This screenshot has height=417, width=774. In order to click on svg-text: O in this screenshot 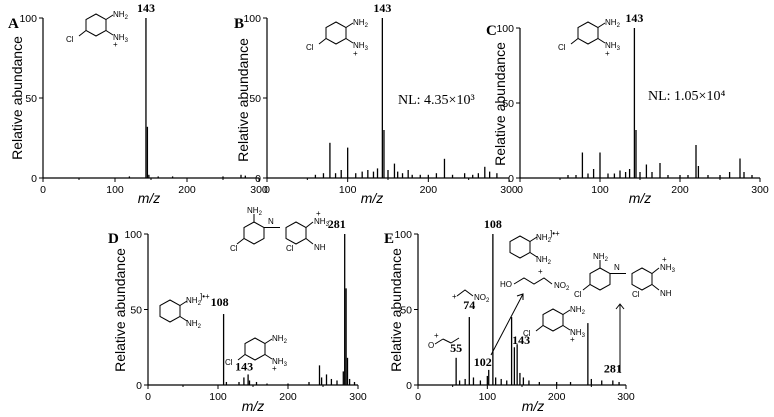, I will do `click(431, 345)`.